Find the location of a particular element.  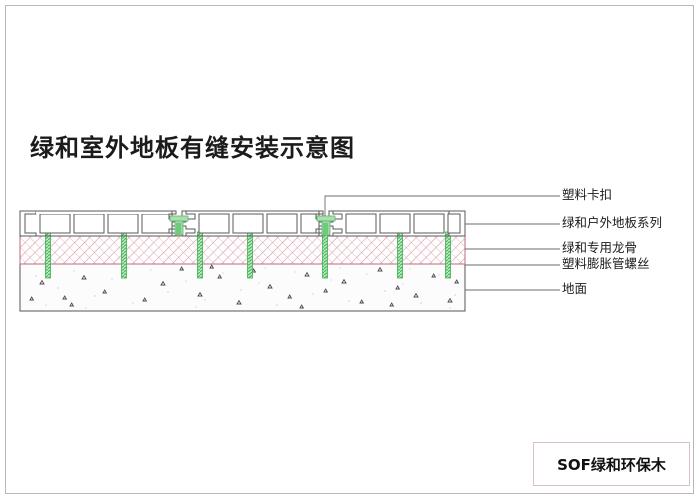

plastic-clips is located at coordinates (252, 225).